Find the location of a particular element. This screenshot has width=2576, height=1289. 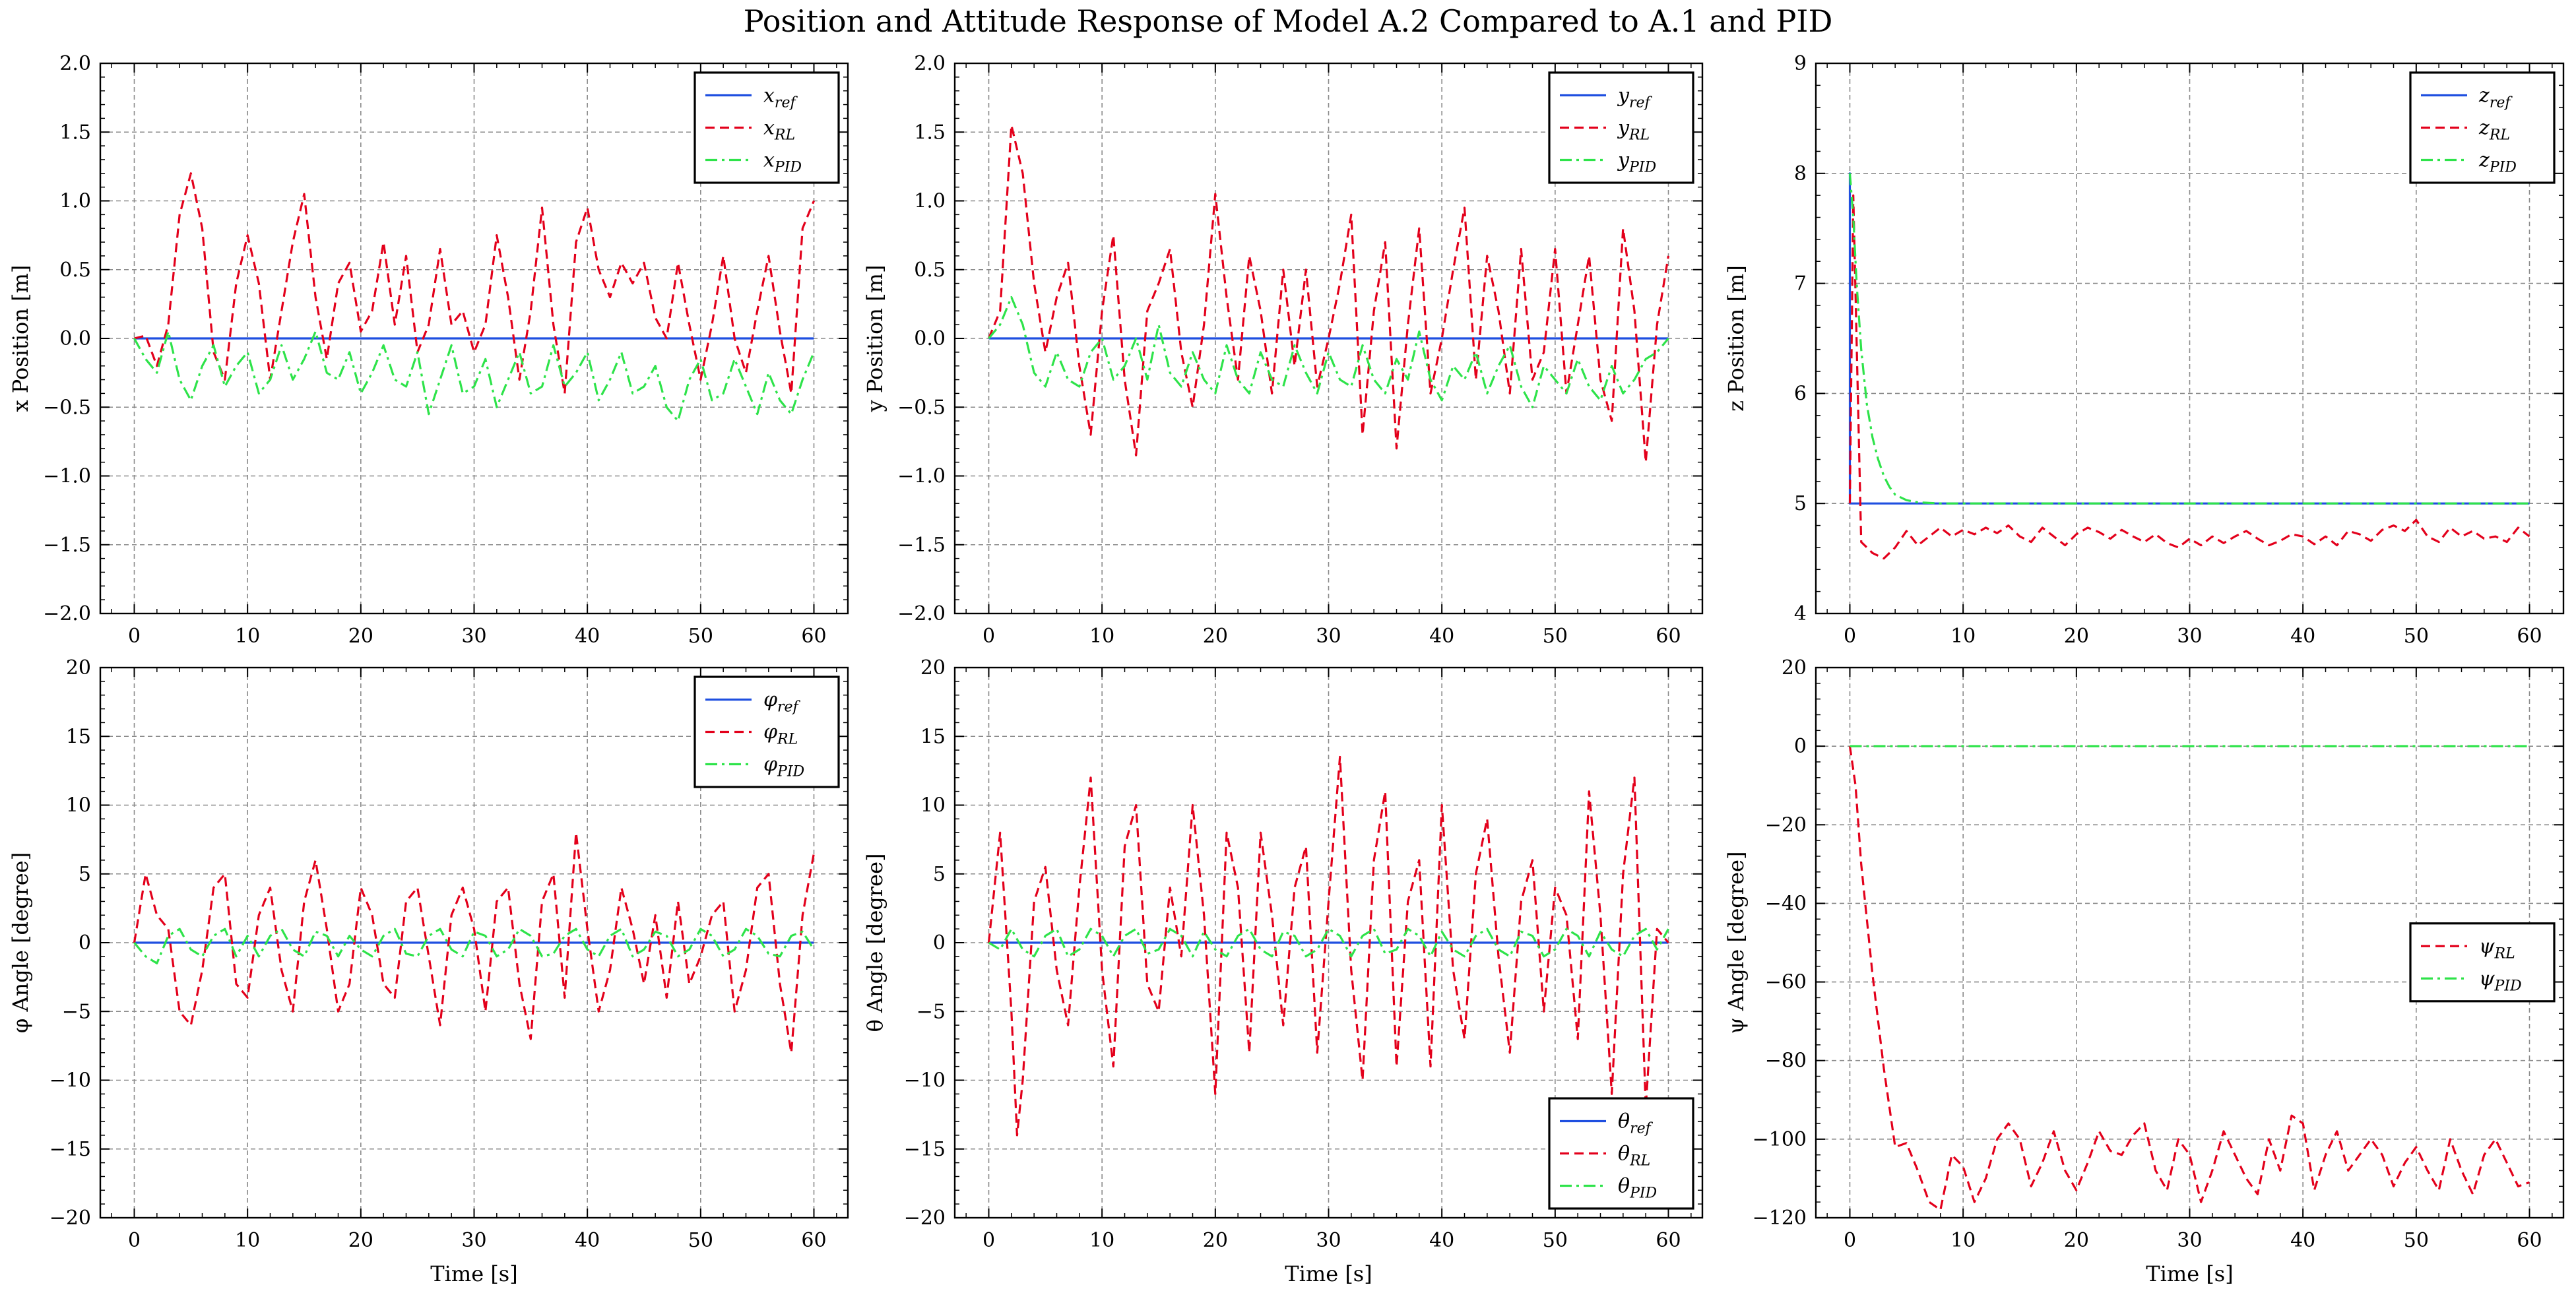

x-axis-label: Time [s] is located at coordinates (1328, 1273).